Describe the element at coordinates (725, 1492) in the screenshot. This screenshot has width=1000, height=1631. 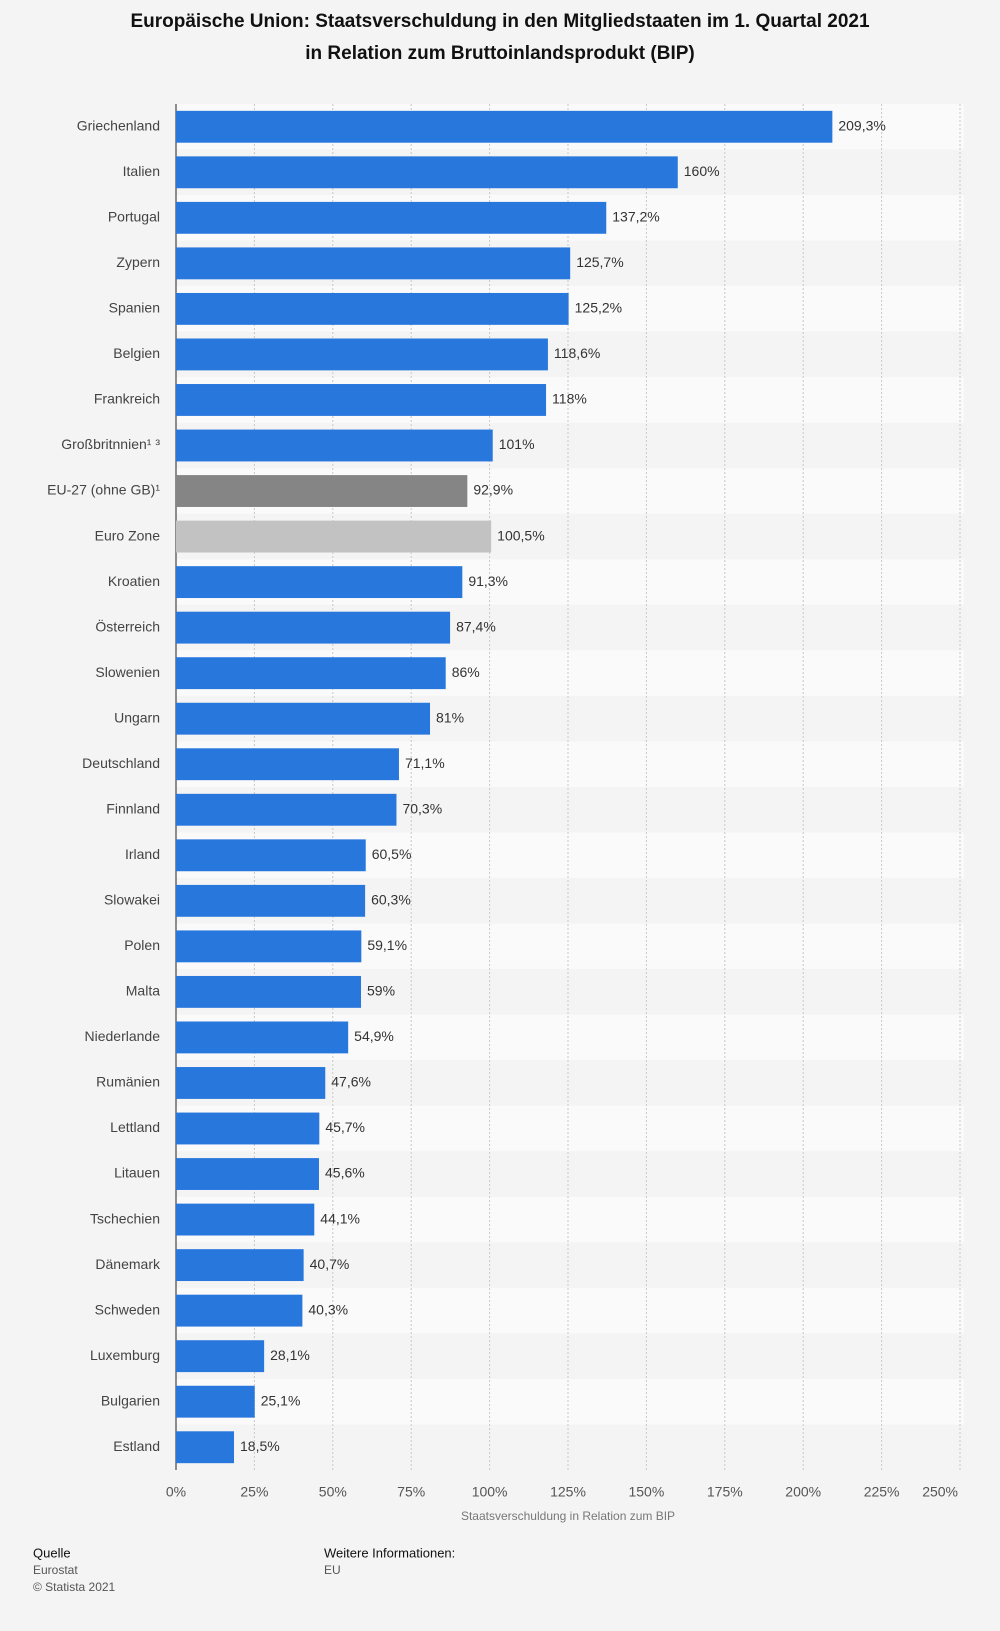
I see `x-tick-label: 175%` at that location.